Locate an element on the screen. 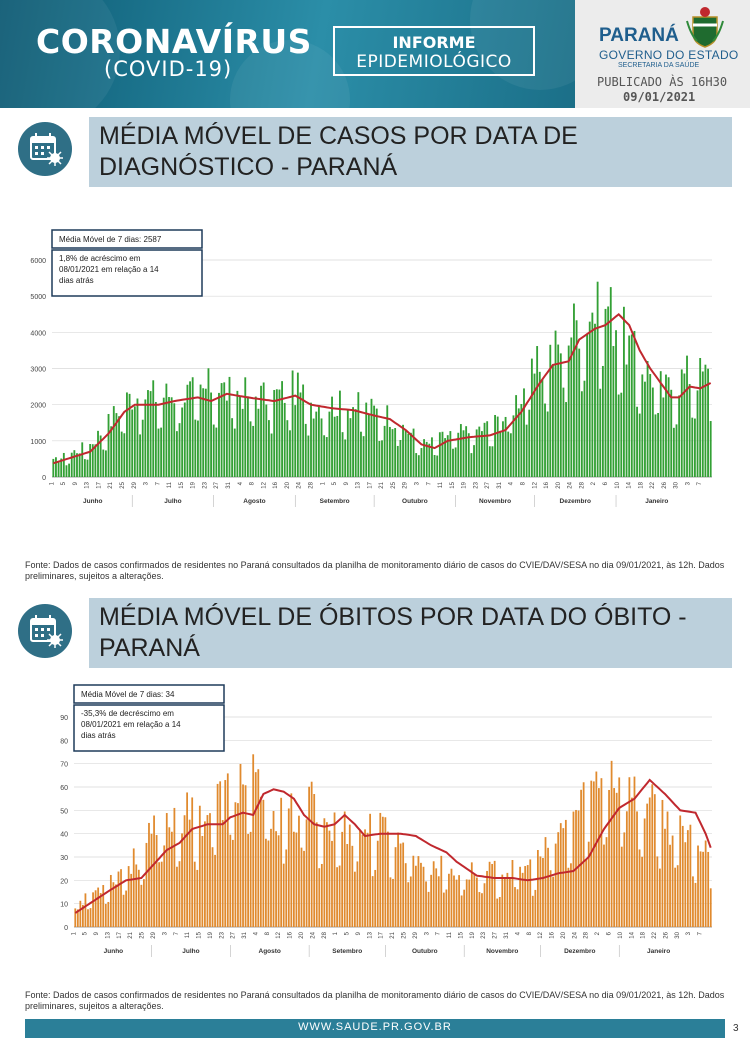  cases-x-tick-label: 5 is located at coordinates (64, 483).